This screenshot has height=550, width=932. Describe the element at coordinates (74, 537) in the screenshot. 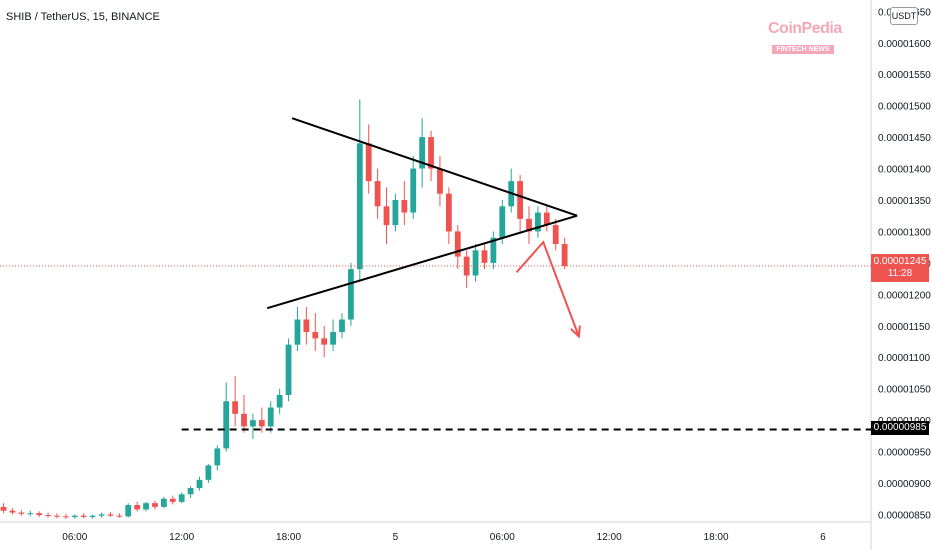

I see `x-tick-label: 06:00` at that location.